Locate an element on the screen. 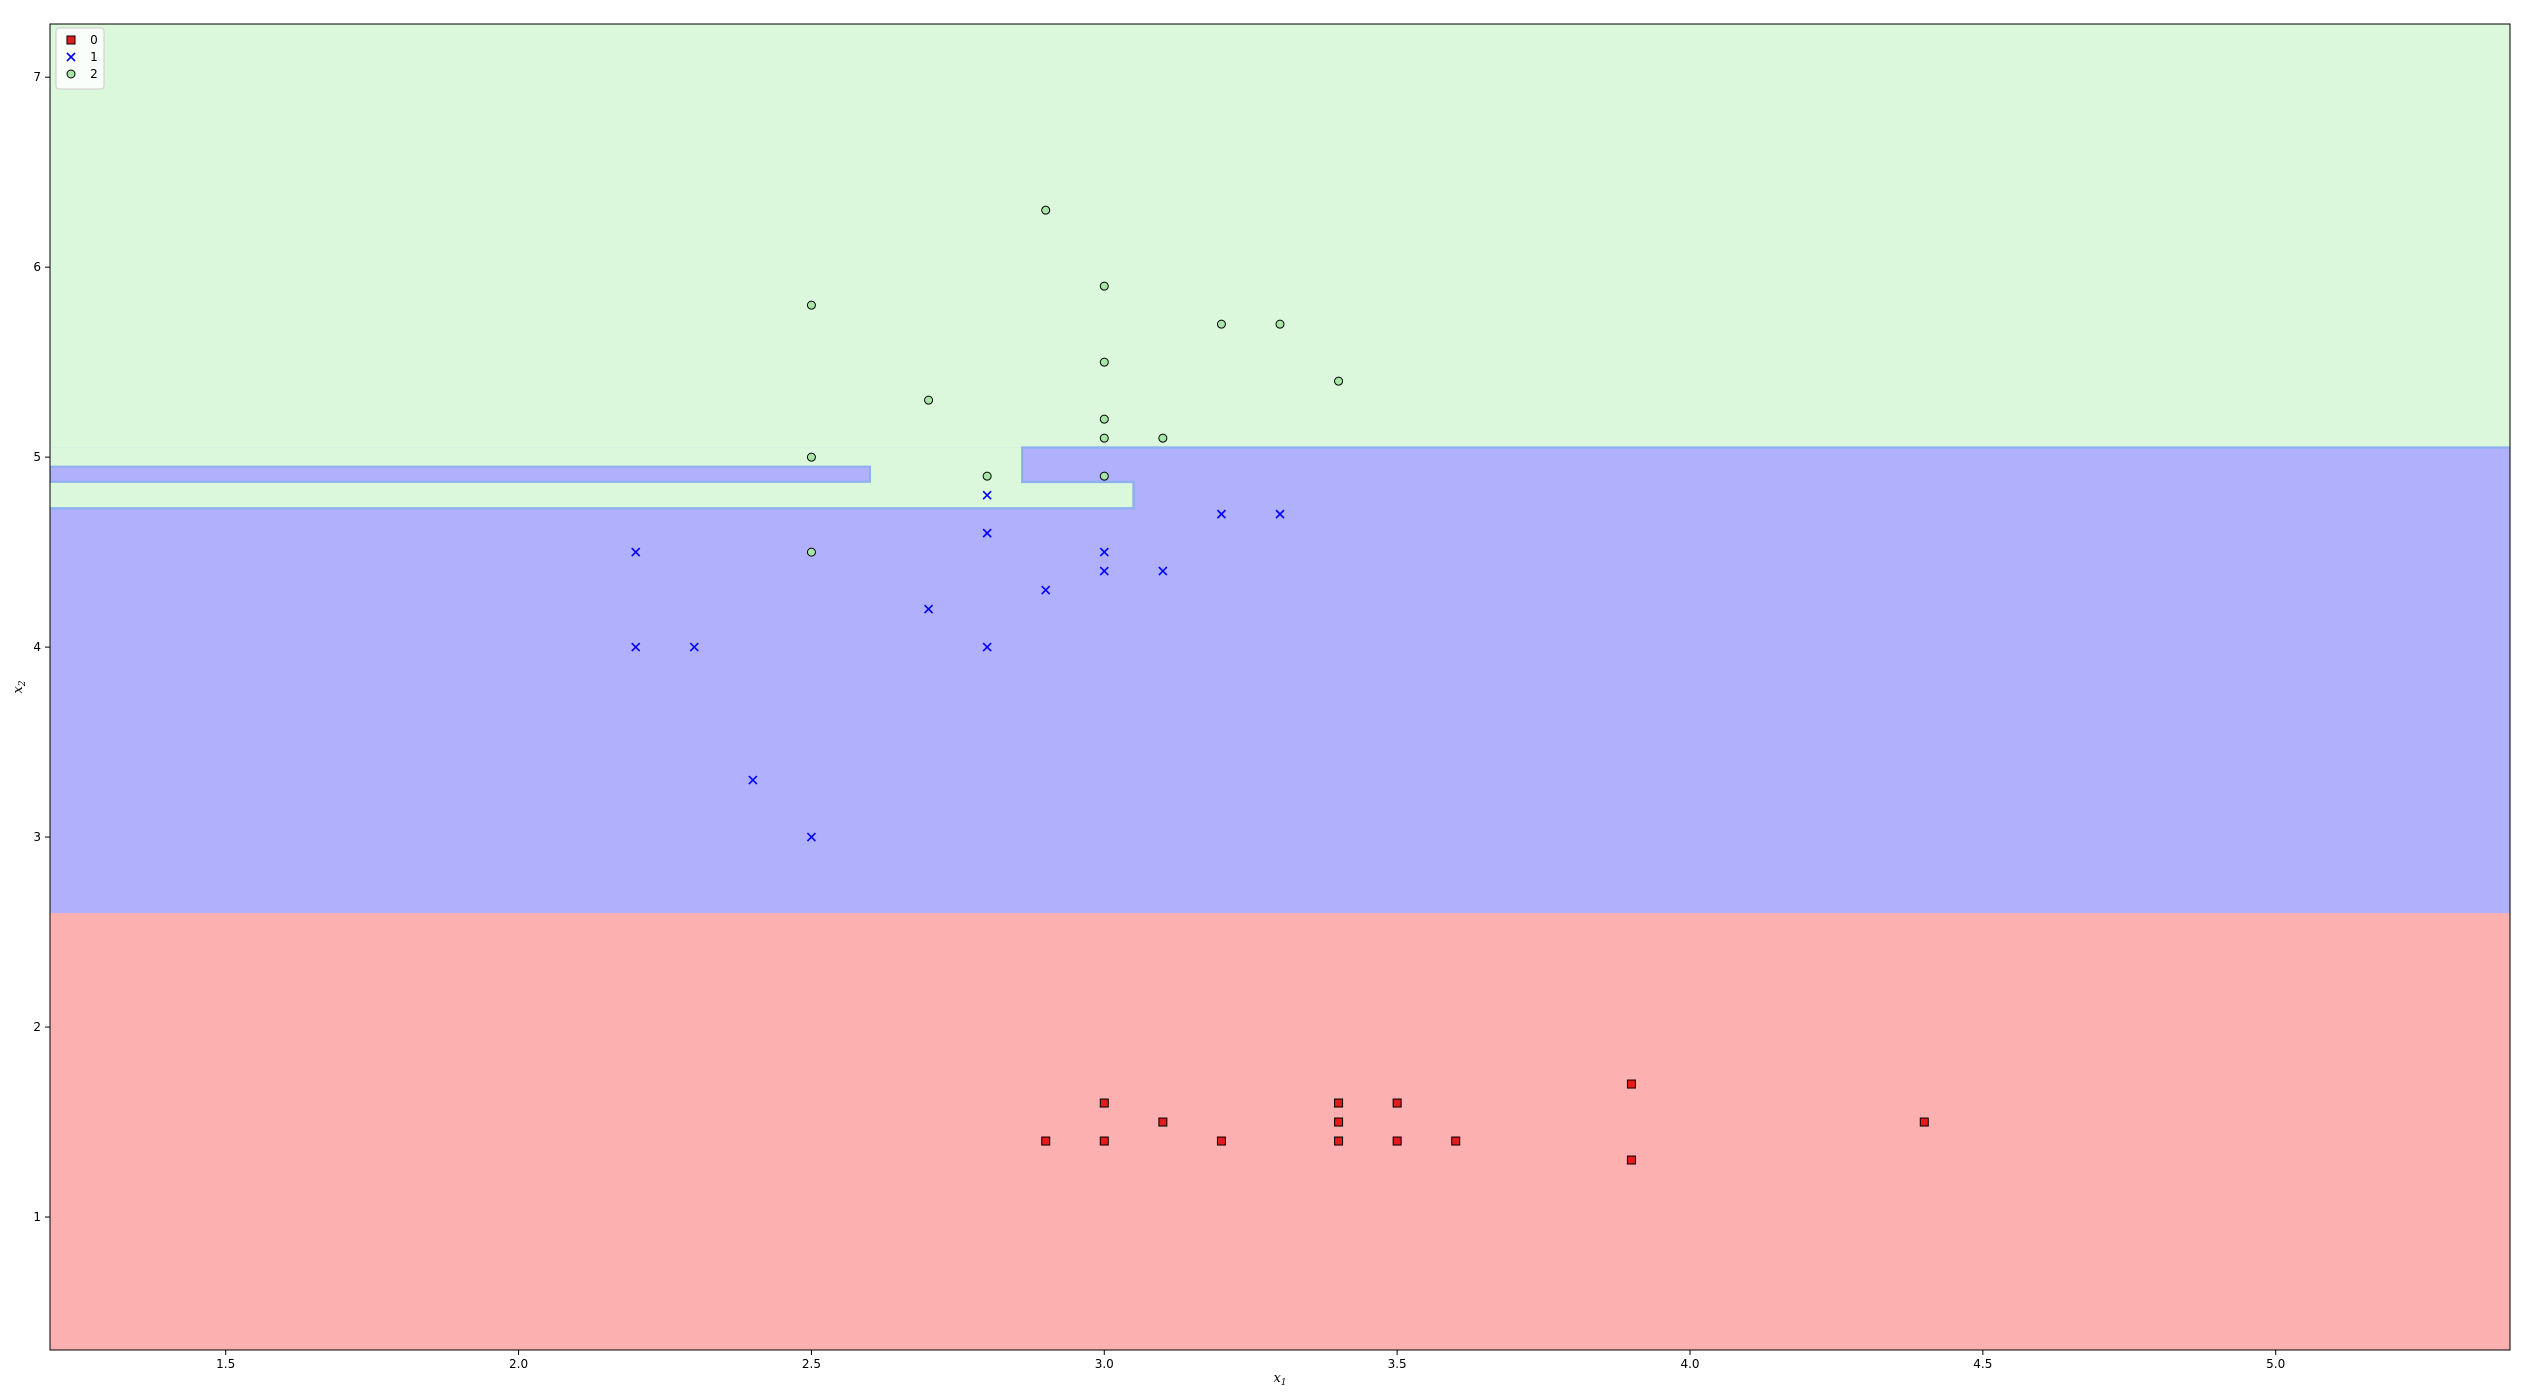  region-class-1-strip is located at coordinates (460, 474).